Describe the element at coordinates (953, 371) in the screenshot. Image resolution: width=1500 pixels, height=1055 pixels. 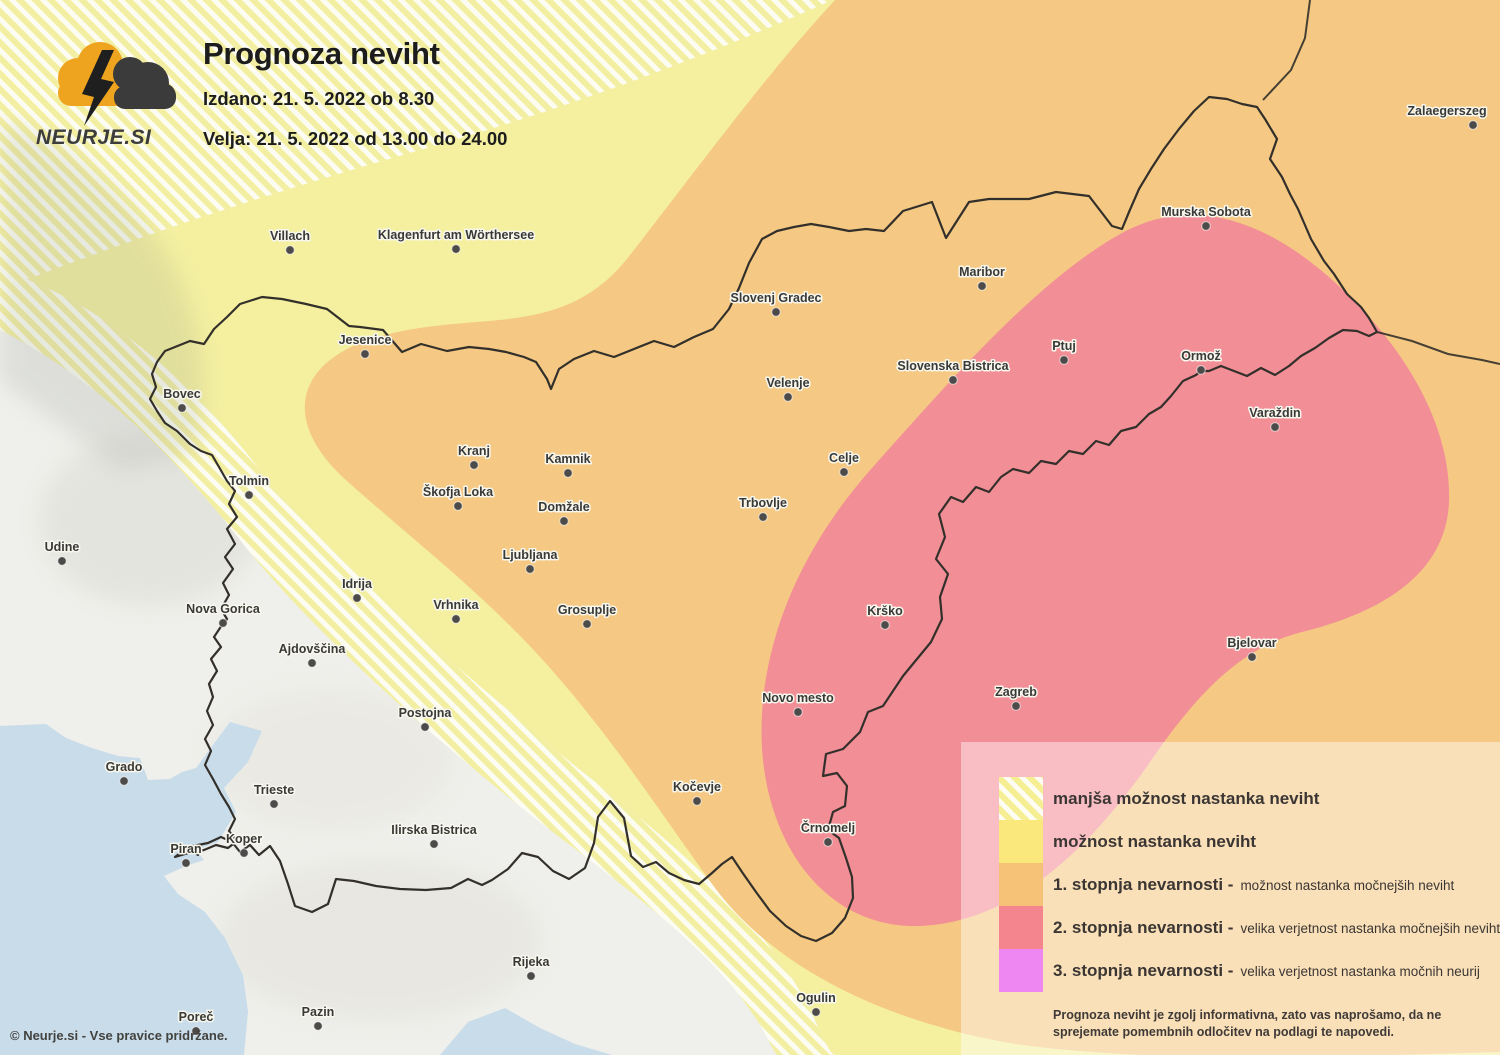
I see `city-marker: Slovenska Bistrica` at that location.